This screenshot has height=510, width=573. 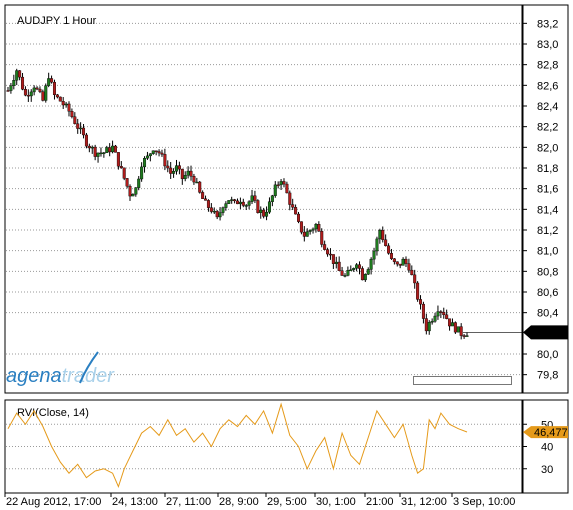 I want to click on price-tick-label: 80,4, so click(x=547, y=314).